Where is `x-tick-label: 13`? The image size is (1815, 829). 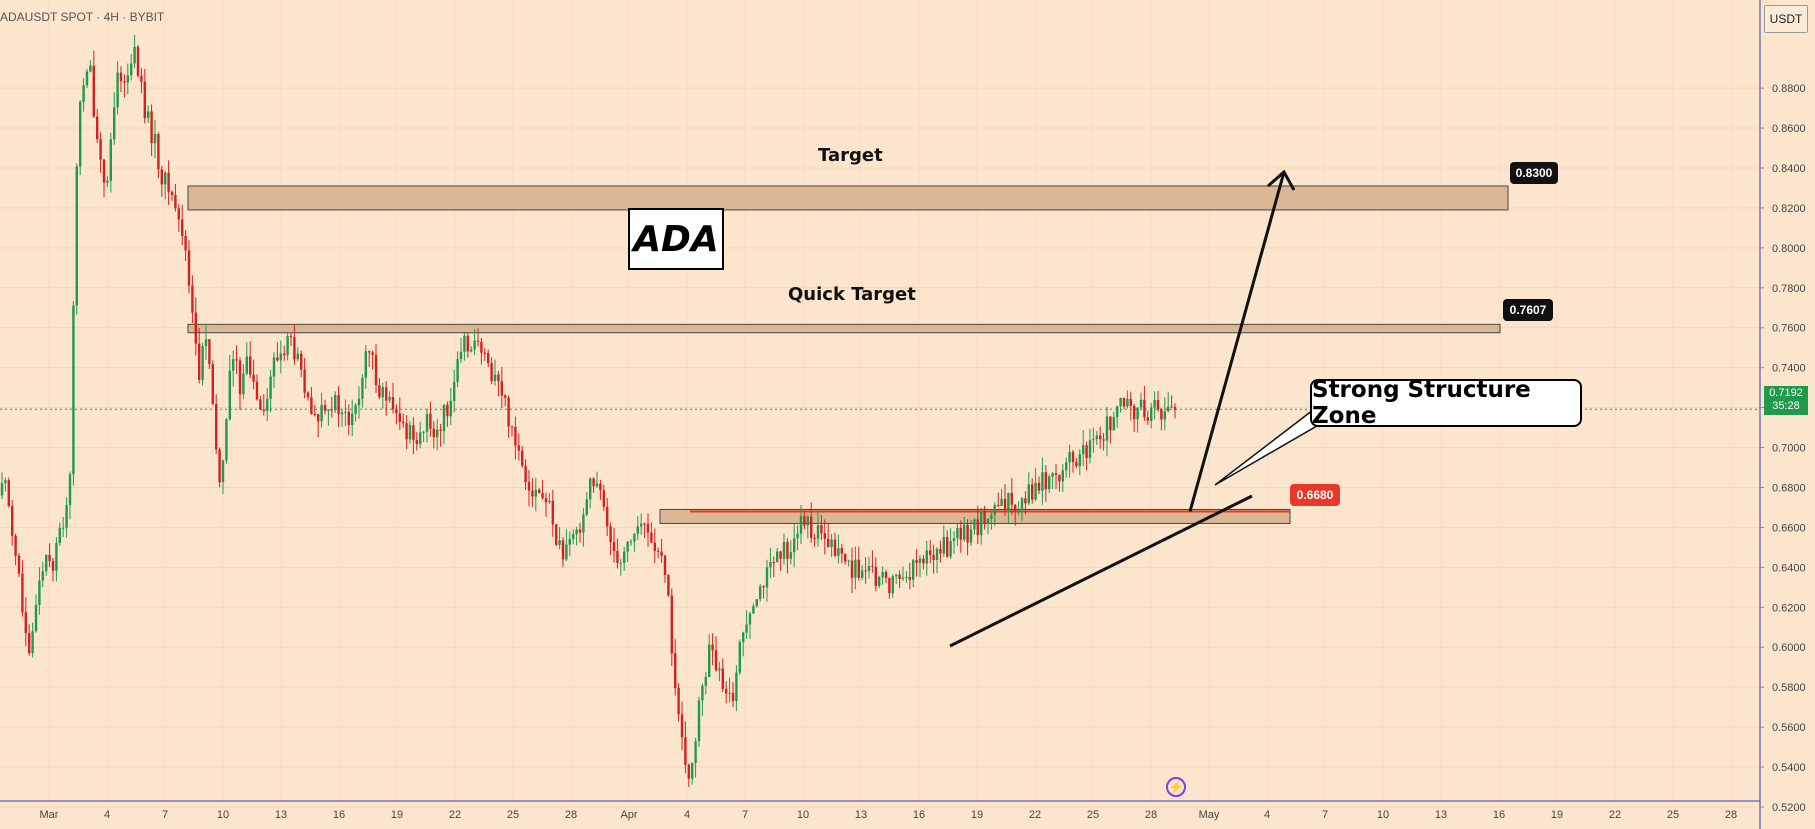
x-tick-label: 13 is located at coordinates (1441, 815).